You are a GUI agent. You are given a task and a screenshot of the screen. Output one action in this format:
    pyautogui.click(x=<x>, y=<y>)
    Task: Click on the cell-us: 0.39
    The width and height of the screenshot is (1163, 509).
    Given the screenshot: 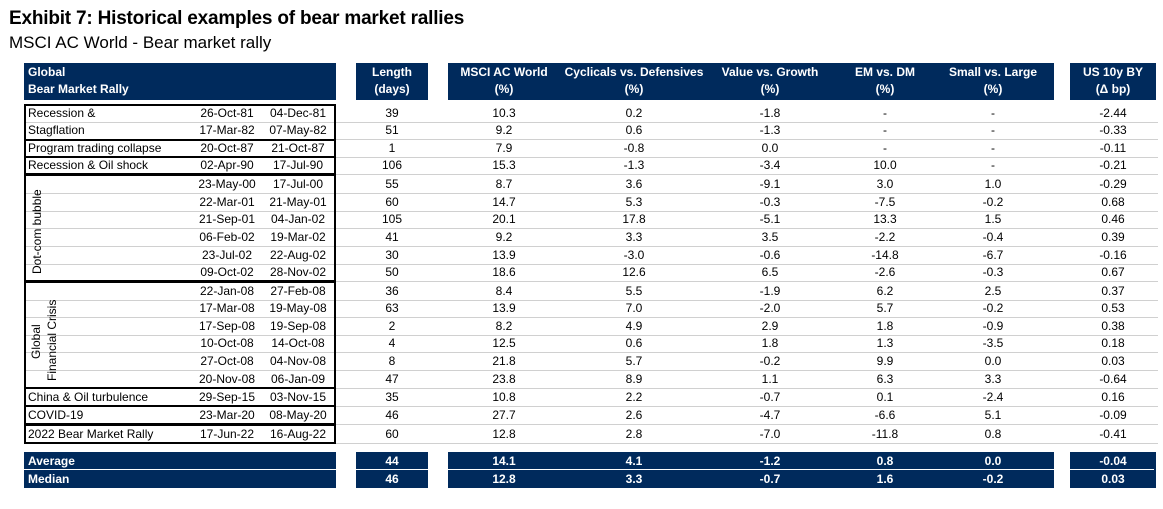 What is the action you would take?
    pyautogui.click(x=1113, y=237)
    